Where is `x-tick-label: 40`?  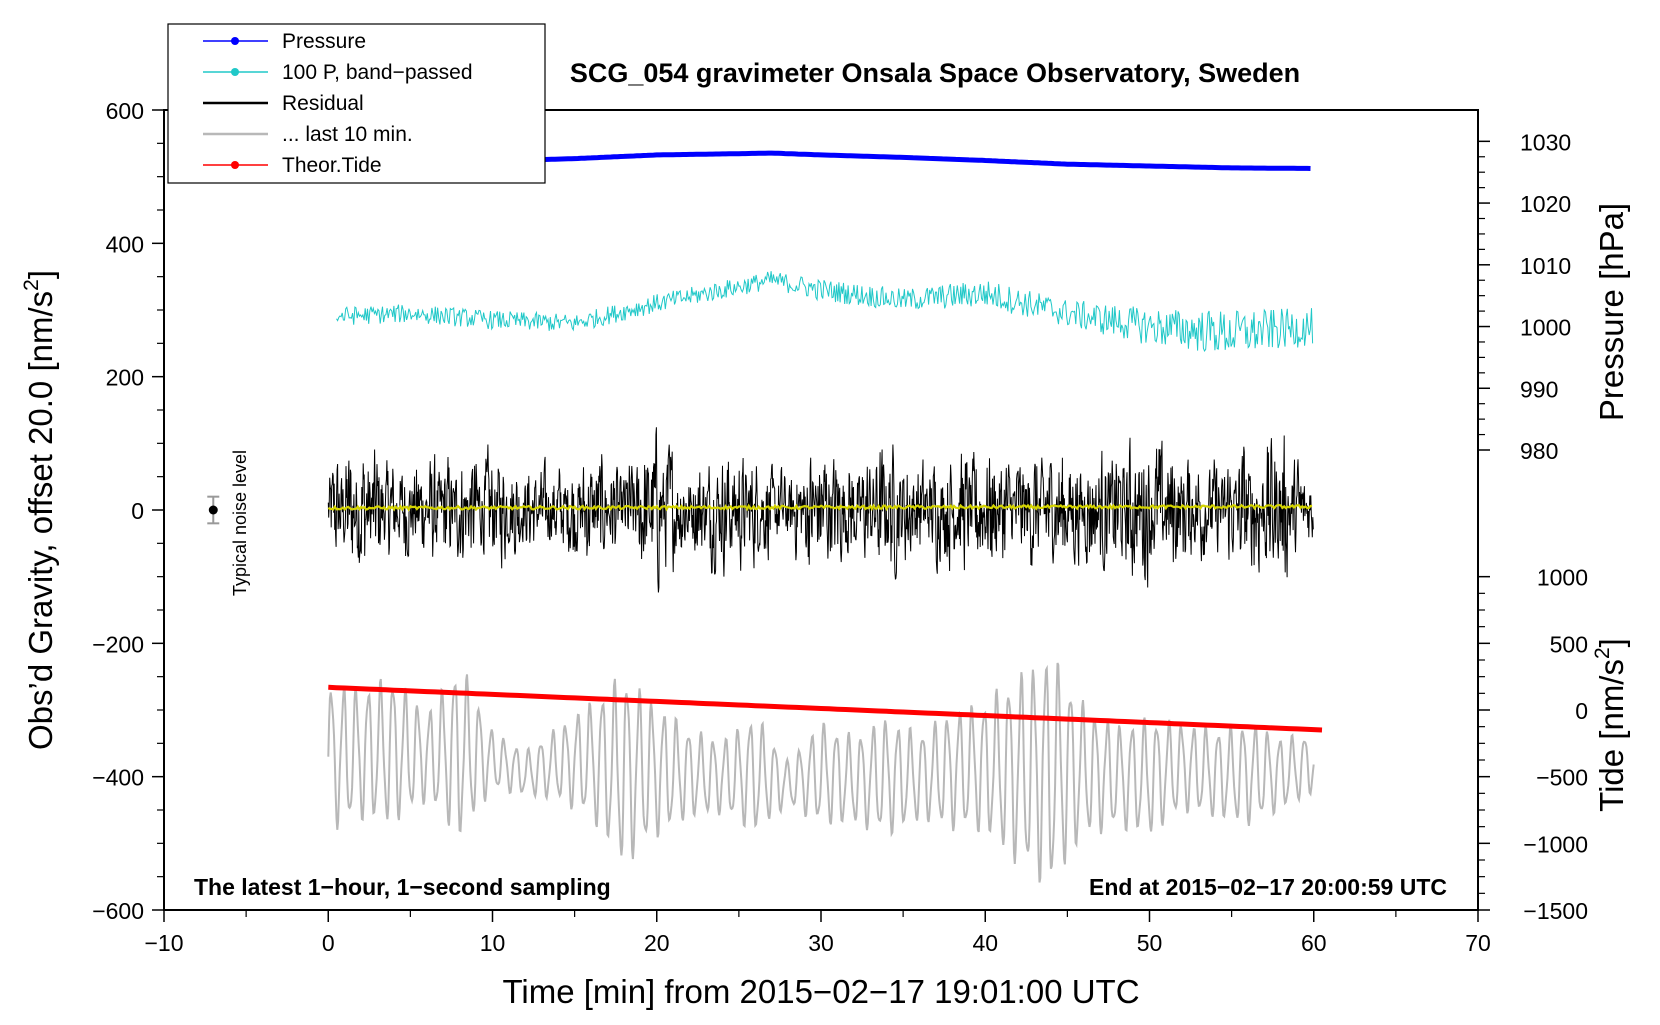 x-tick-label: 40 is located at coordinates (985, 943).